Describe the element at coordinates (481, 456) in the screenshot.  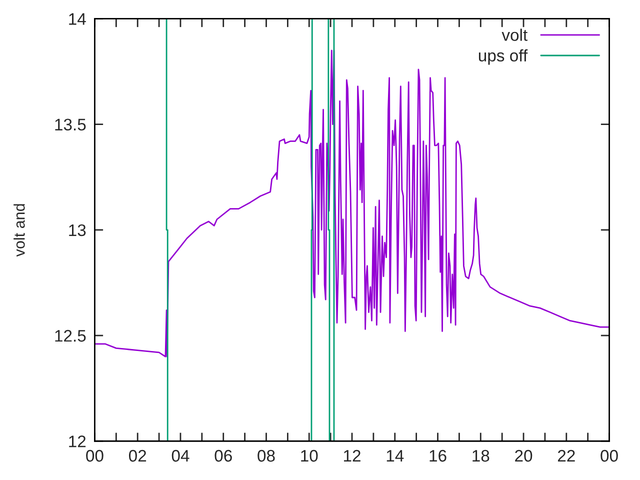
I see `x-tick-label: 18` at that location.